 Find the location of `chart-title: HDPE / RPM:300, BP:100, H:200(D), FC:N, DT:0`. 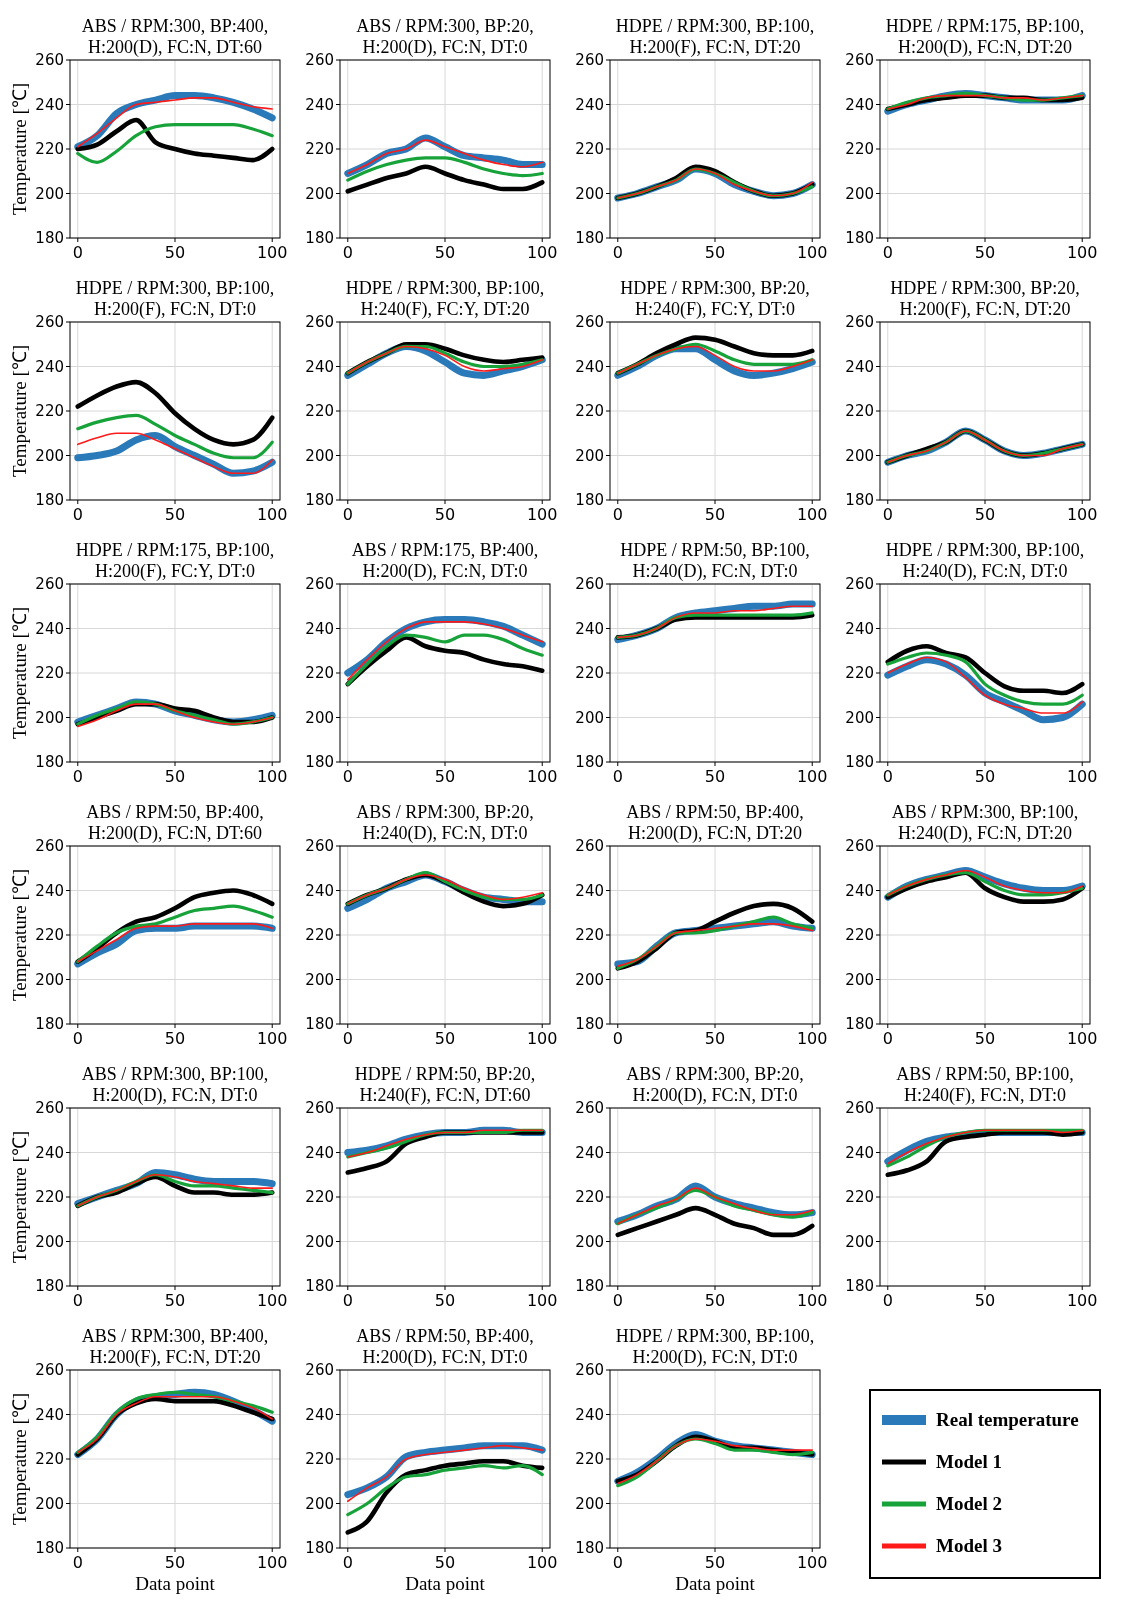

chart-title: HDPE / RPM:300, BP:100, H:200(D), FC:N, DT:0 is located at coordinates (715, 1347).